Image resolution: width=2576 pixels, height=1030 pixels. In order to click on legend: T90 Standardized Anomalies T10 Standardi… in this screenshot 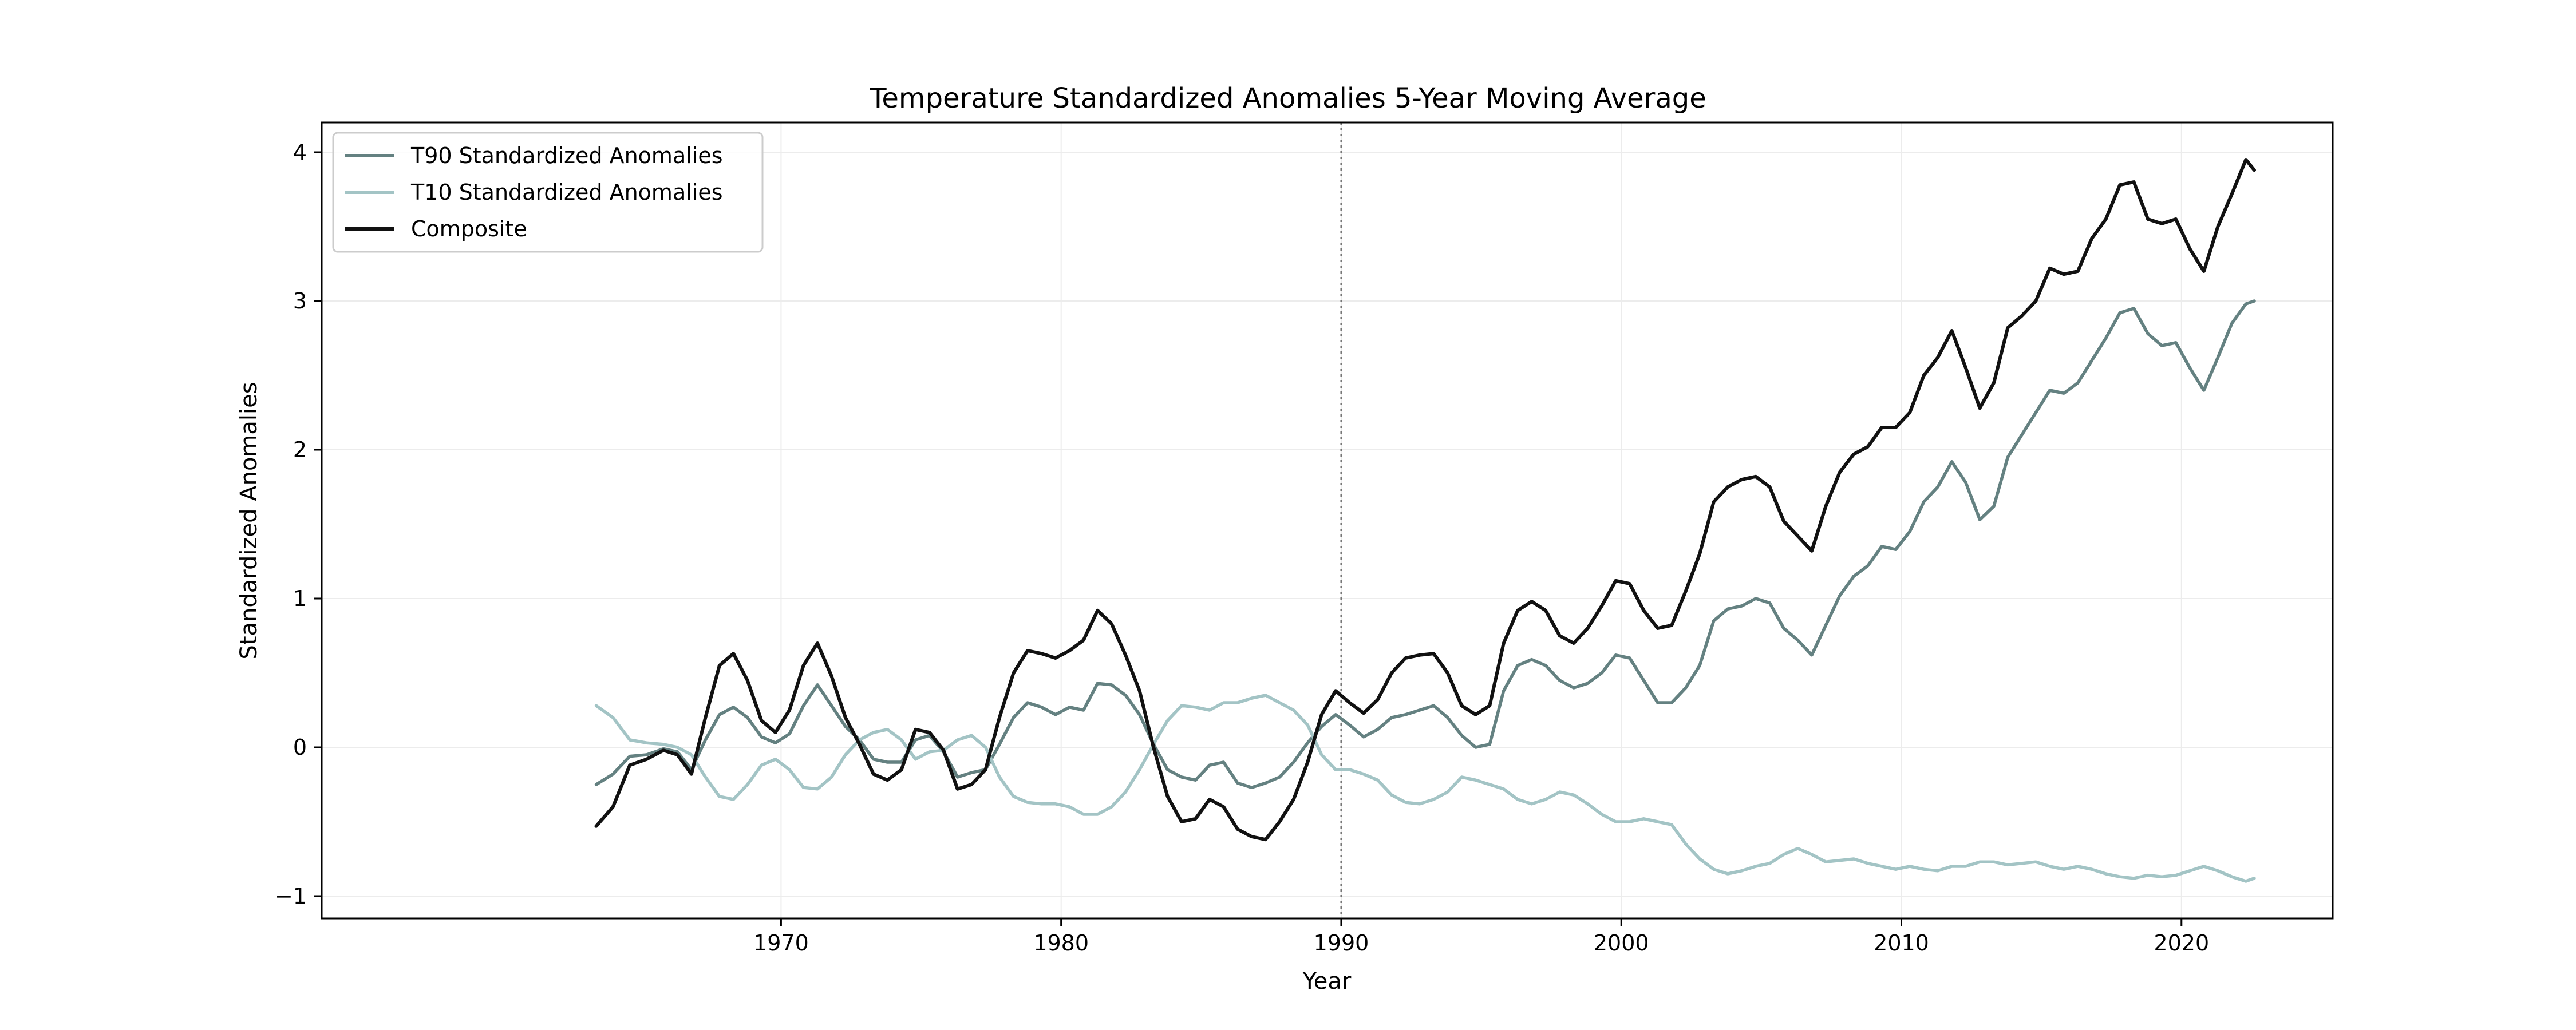, I will do `click(548, 192)`.